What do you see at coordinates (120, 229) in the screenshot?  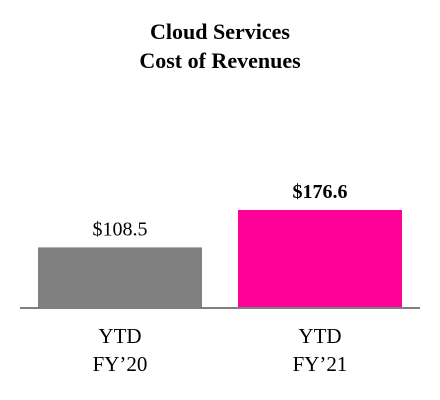 I see `value-label-fy20: $108.5` at bounding box center [120, 229].